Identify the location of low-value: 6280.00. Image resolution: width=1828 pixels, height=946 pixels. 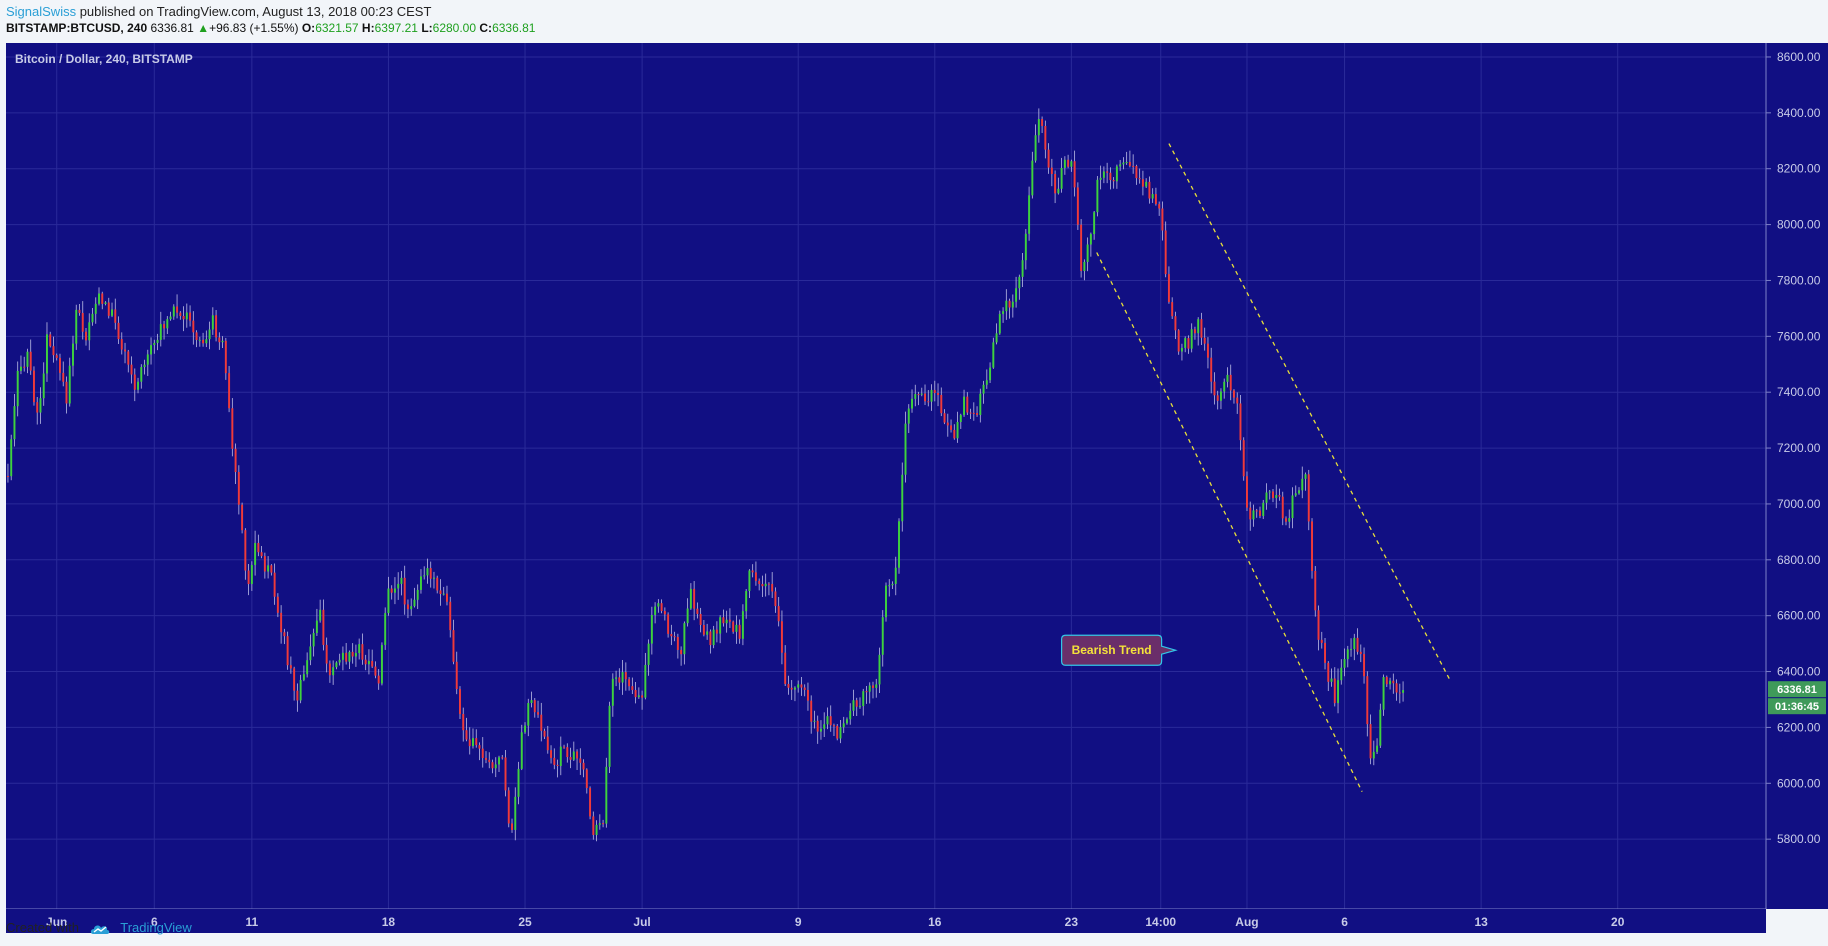
(454, 28).